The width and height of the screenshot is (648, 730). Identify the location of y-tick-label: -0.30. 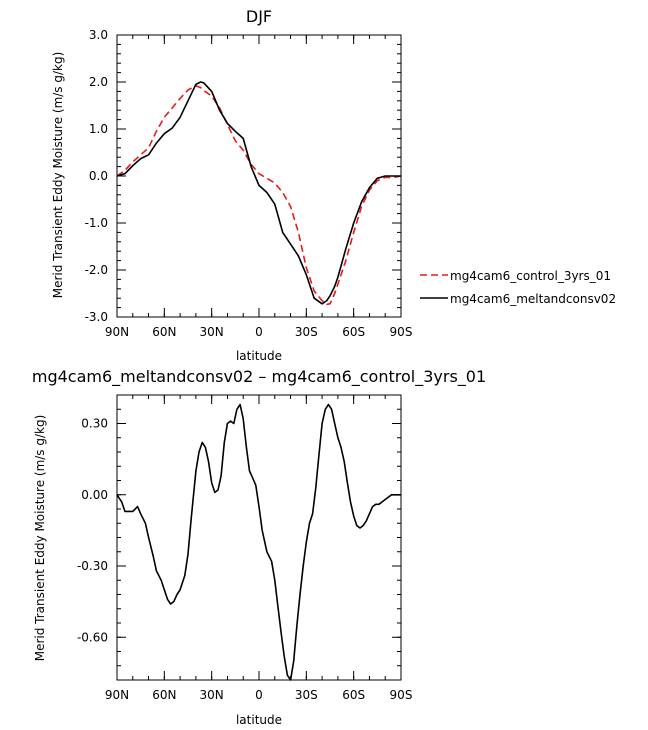
(92, 566).